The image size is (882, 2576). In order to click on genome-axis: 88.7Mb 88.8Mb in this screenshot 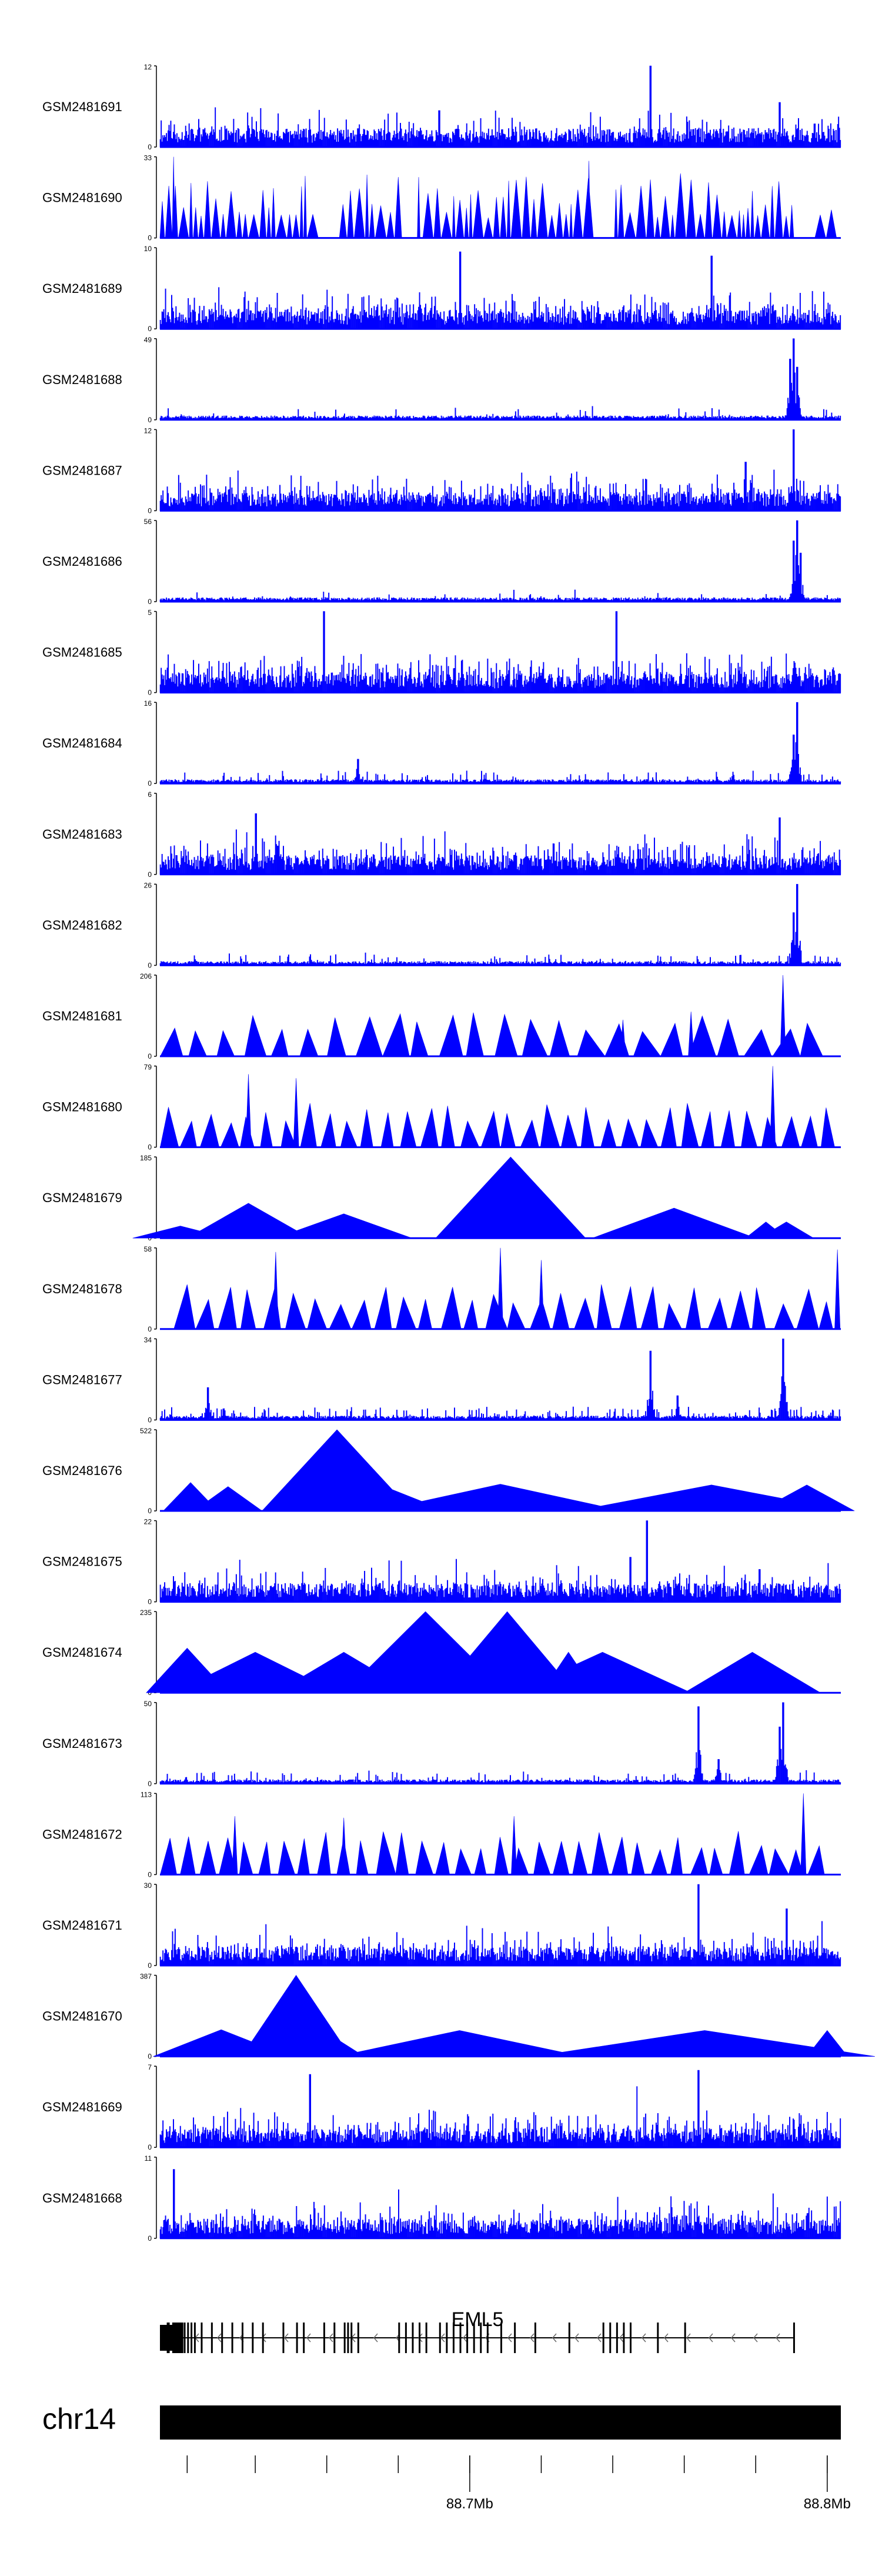, I will do `click(518, 2483)`.